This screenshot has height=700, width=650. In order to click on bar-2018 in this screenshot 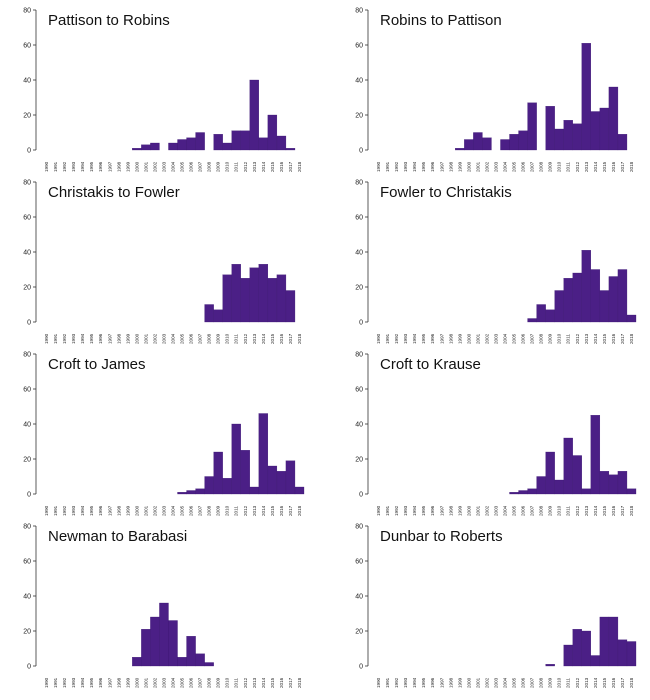, I will do `click(631, 491)`.